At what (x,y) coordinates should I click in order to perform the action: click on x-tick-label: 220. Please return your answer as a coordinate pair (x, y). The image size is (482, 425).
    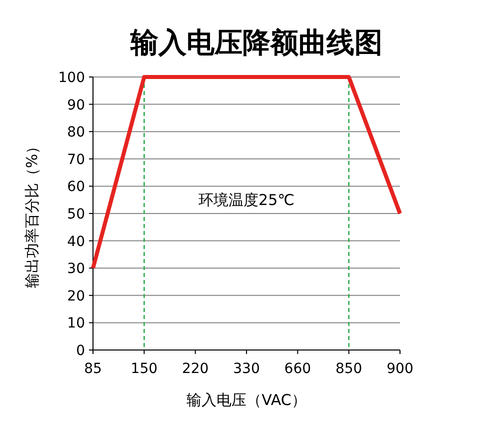
    Looking at the image, I should click on (195, 369).